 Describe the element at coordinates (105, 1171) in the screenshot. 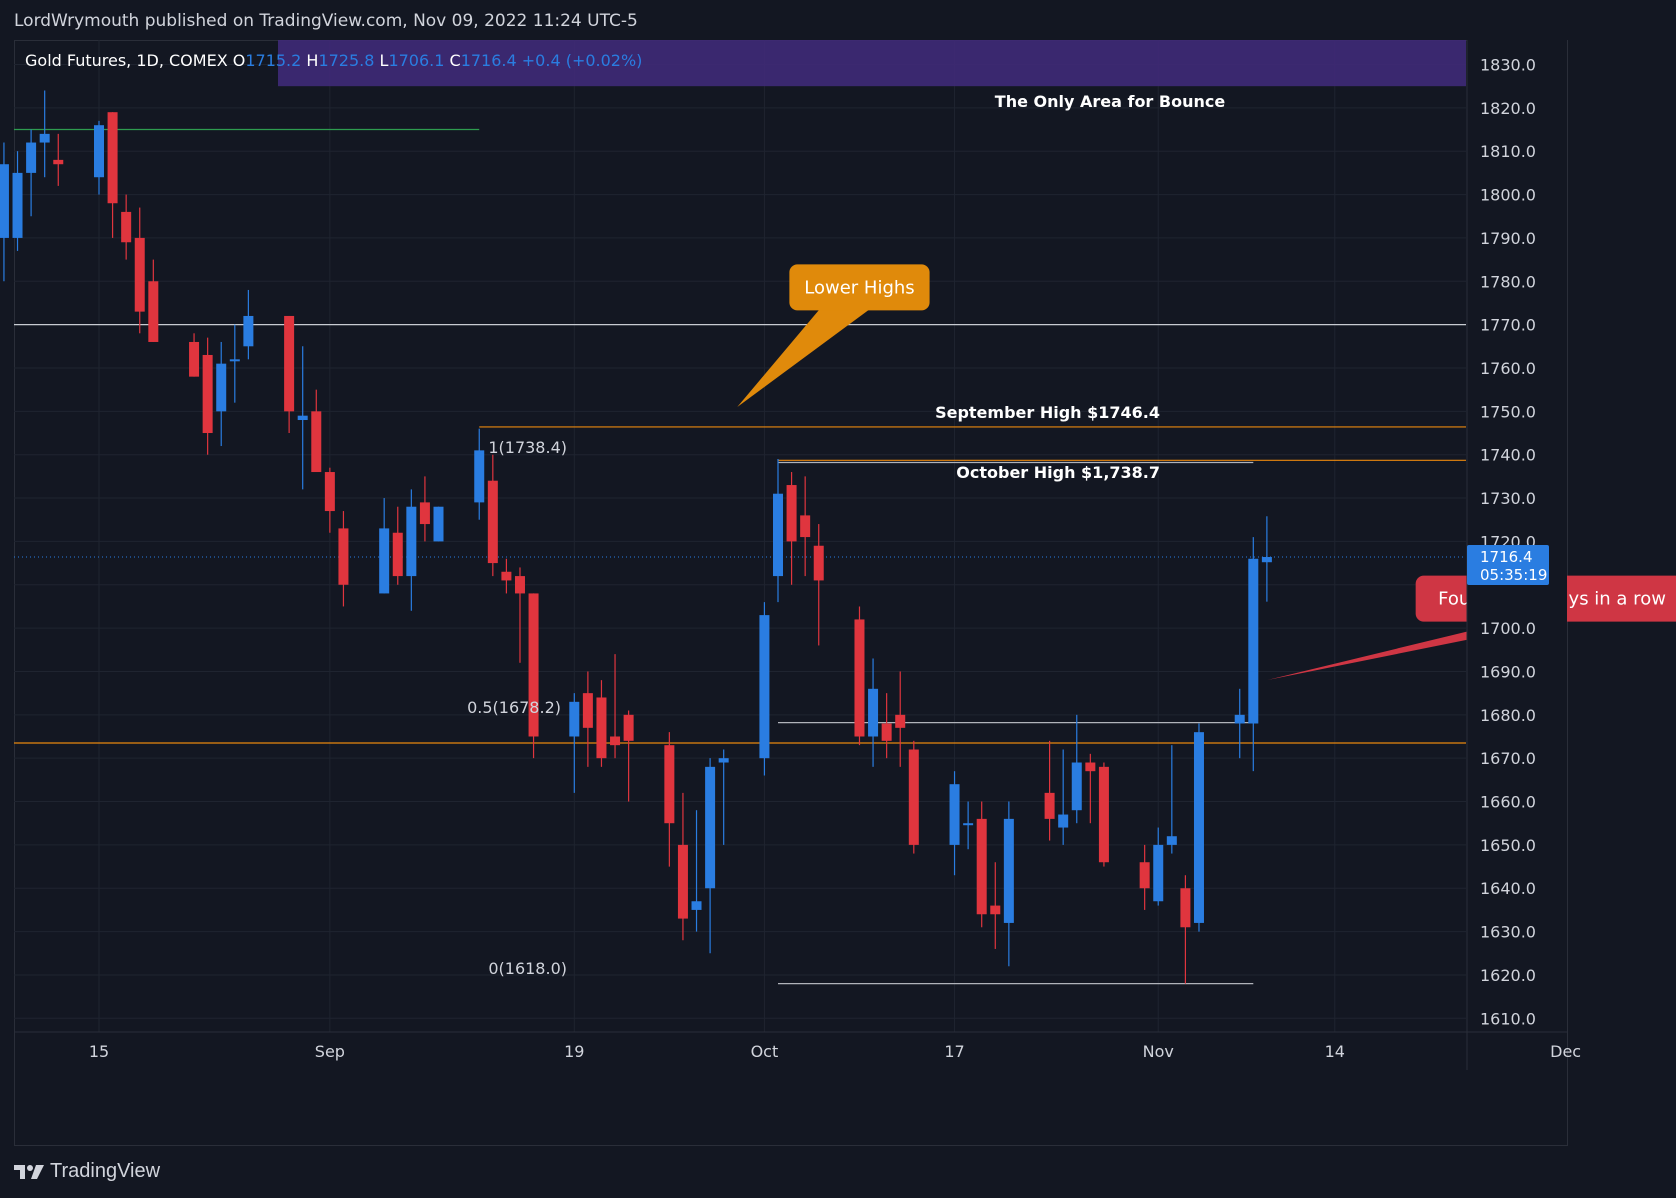

I see `brand-name: TradingView` at that location.